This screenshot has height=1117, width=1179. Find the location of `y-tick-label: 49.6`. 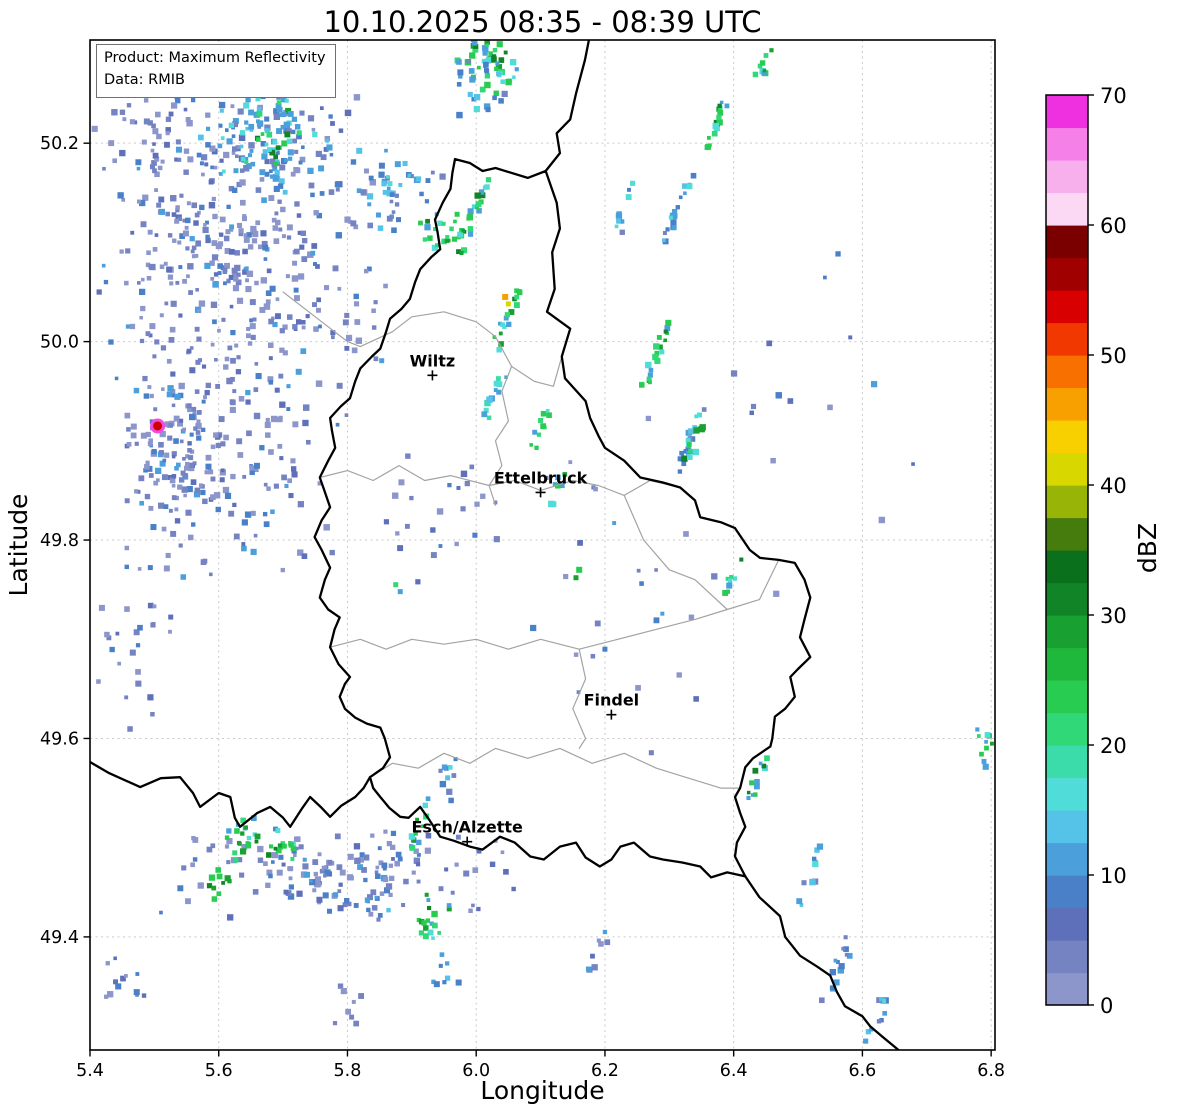

y-tick-label: 49.6 is located at coordinates (59, 739).